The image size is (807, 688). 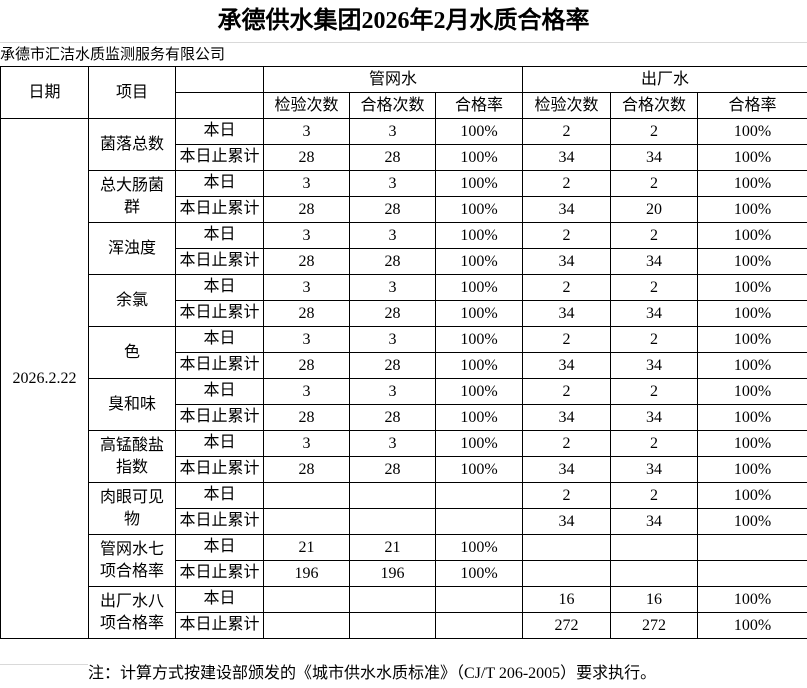 What do you see at coordinates (306, 105) in the screenshot?
I see `column-header: 检验次数` at bounding box center [306, 105].